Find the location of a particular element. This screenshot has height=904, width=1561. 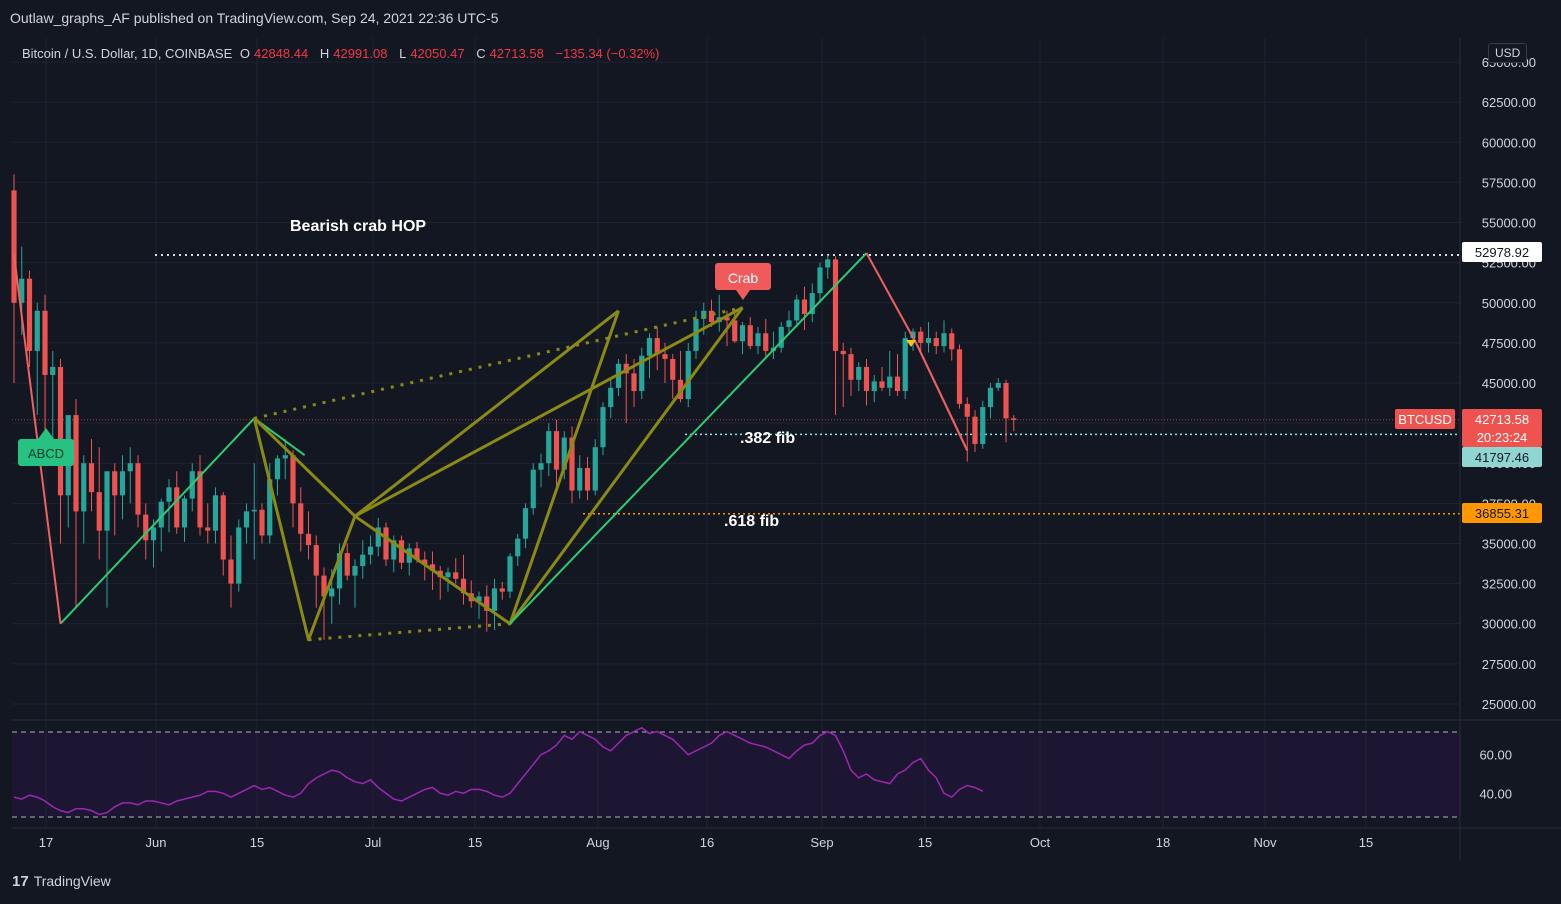

rsi-line is located at coordinates (498, 771).